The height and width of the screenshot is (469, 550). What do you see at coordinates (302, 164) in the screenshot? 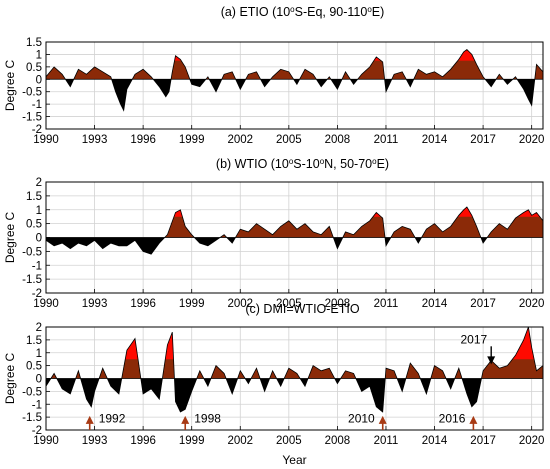
I see `panel-title: (b) WTIO (10oS-10oN, 50-70oE)` at bounding box center [302, 164].